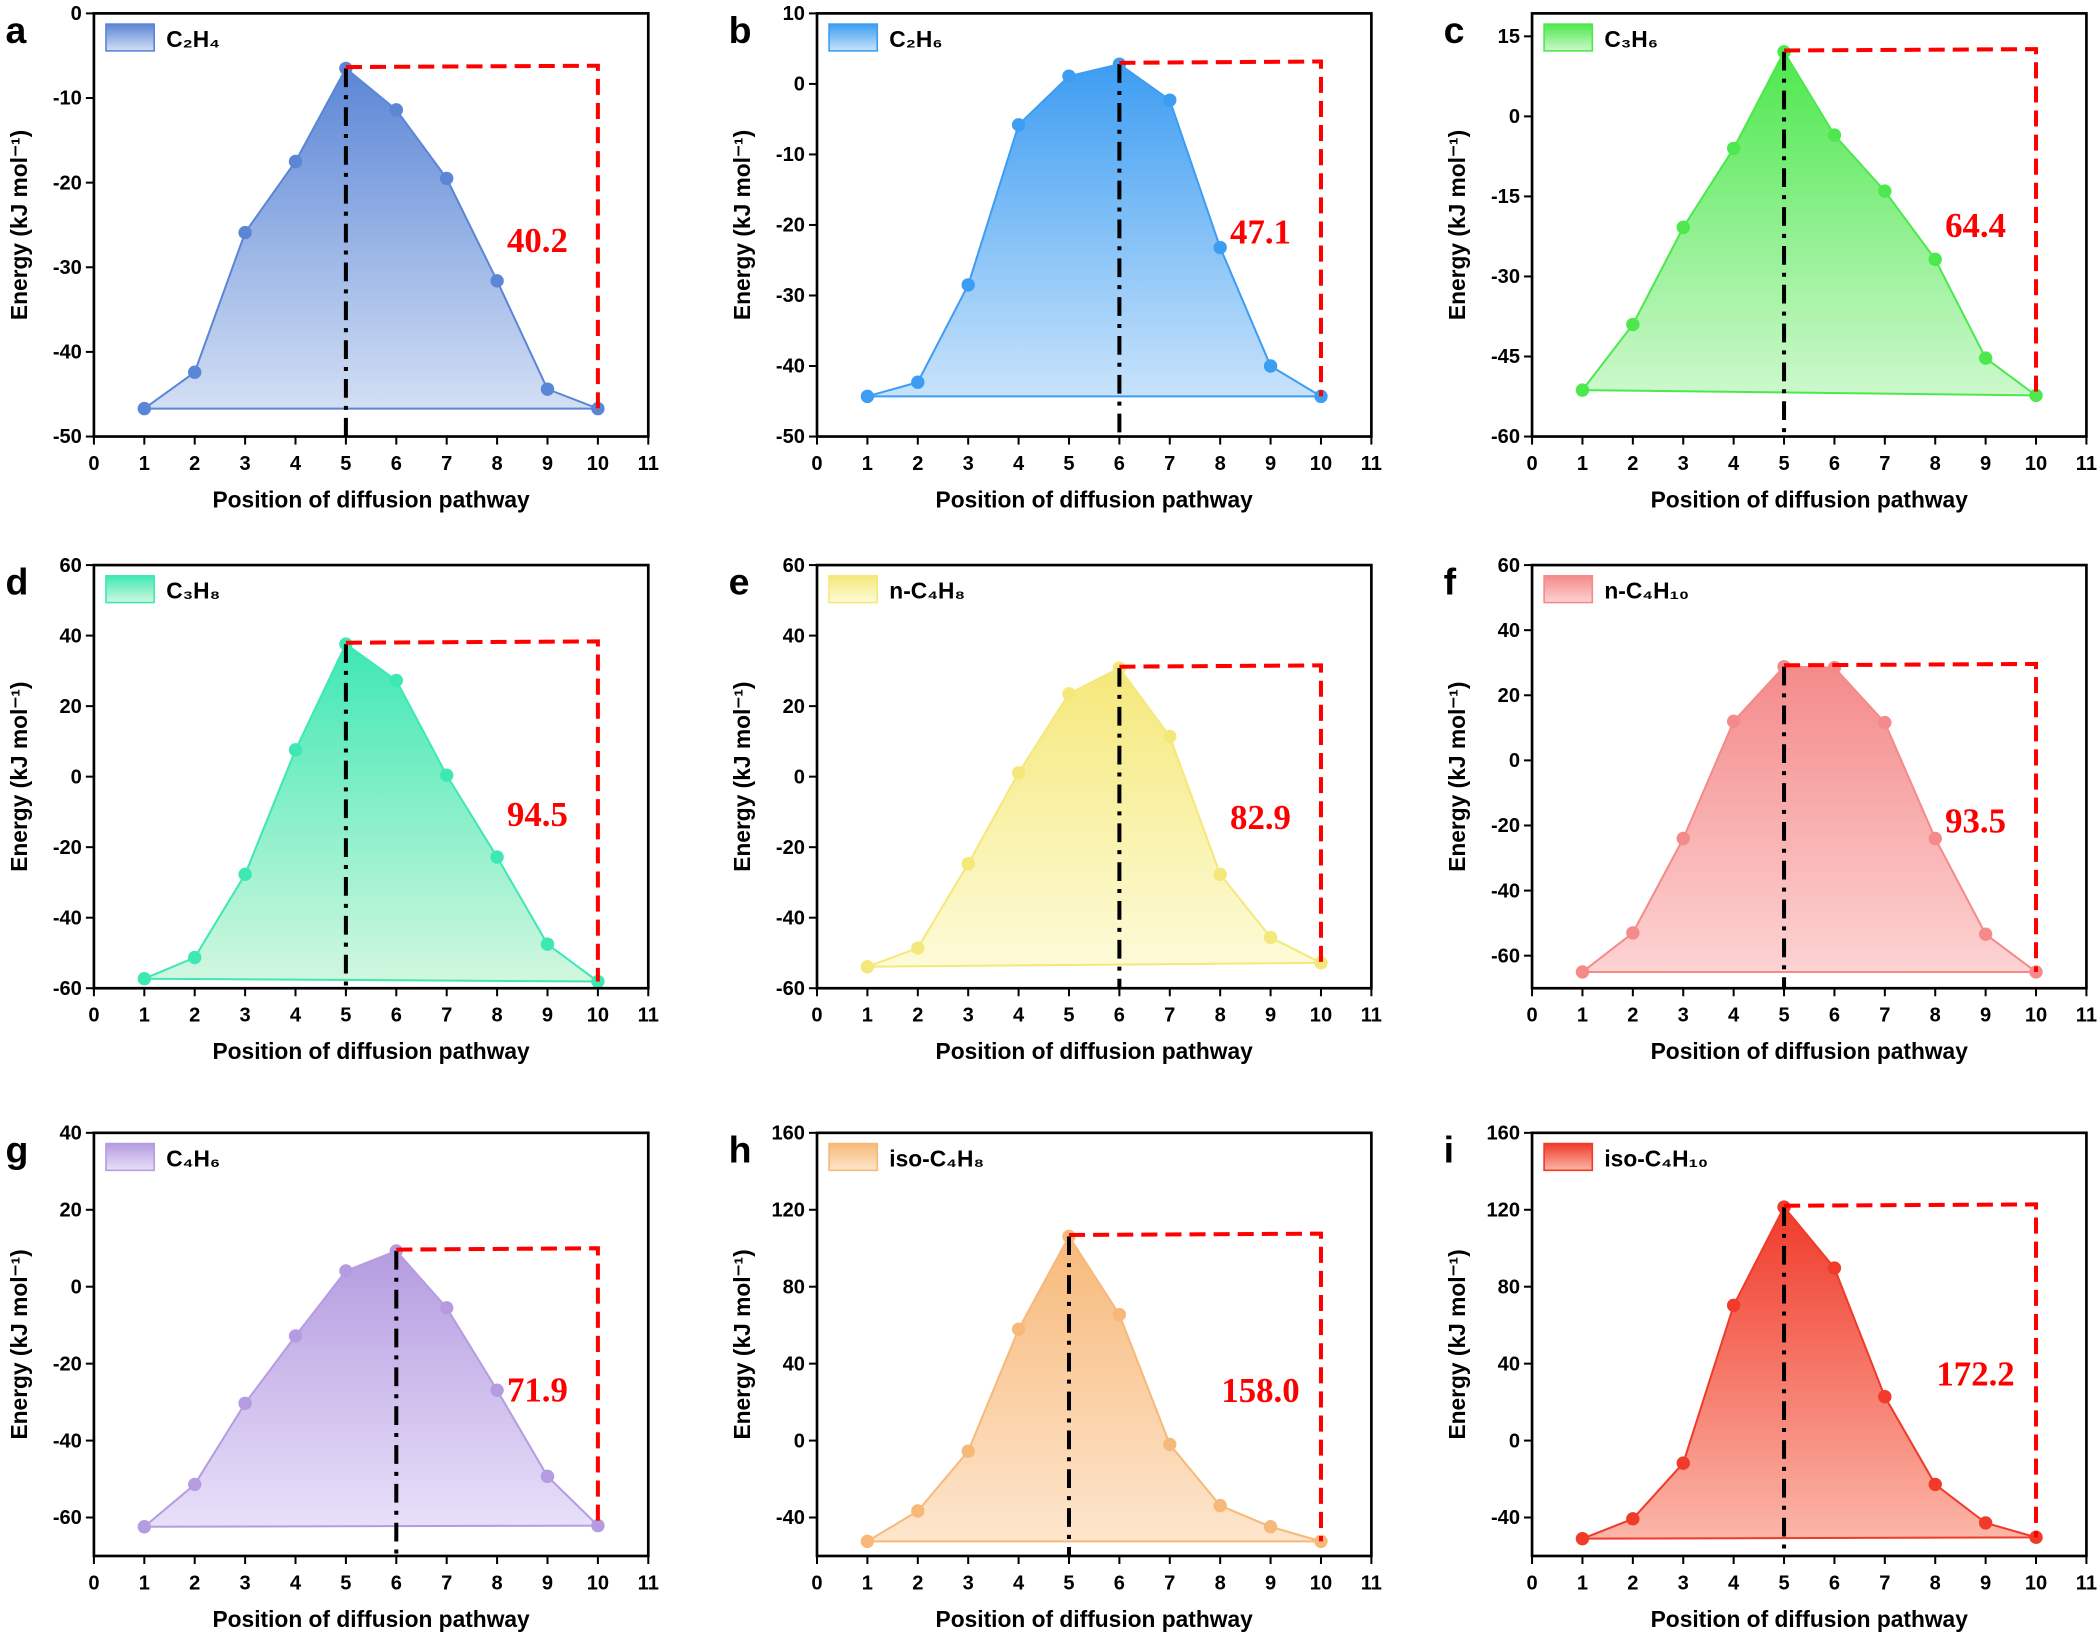 The height and width of the screenshot is (1639, 2100). Describe the element at coordinates (17, 1149) in the screenshot. I see `panel-label: g` at that location.